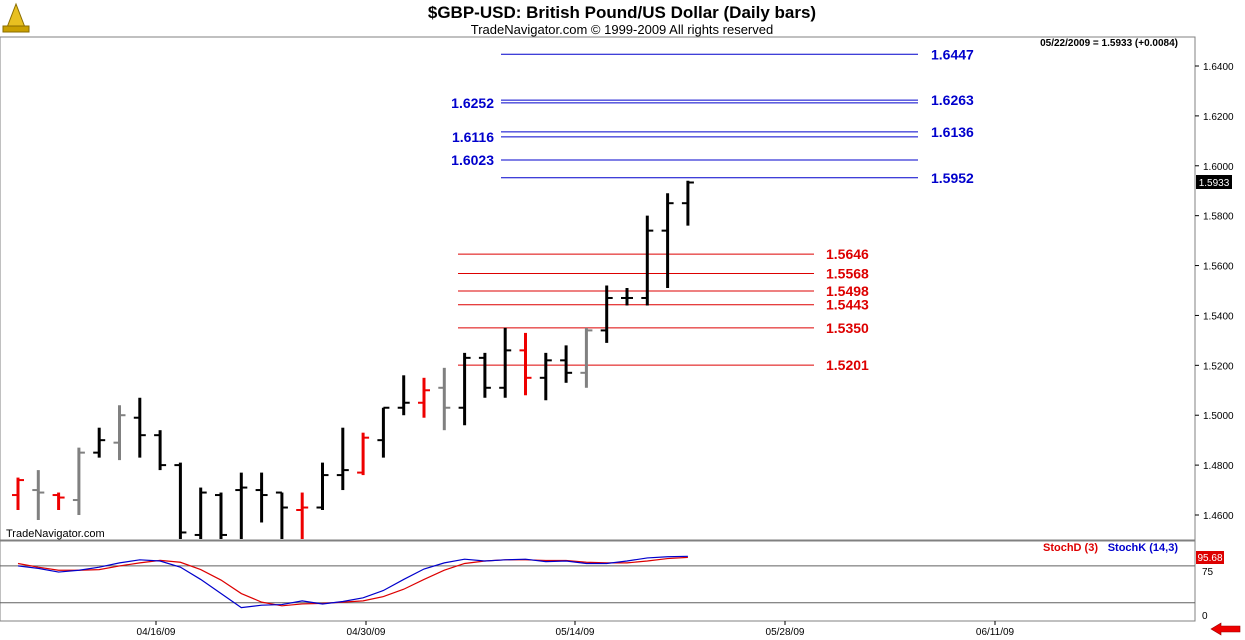  Describe the element at coordinates (1205, 616) in the screenshot. I see `stoch-tick-0: 0` at that location.